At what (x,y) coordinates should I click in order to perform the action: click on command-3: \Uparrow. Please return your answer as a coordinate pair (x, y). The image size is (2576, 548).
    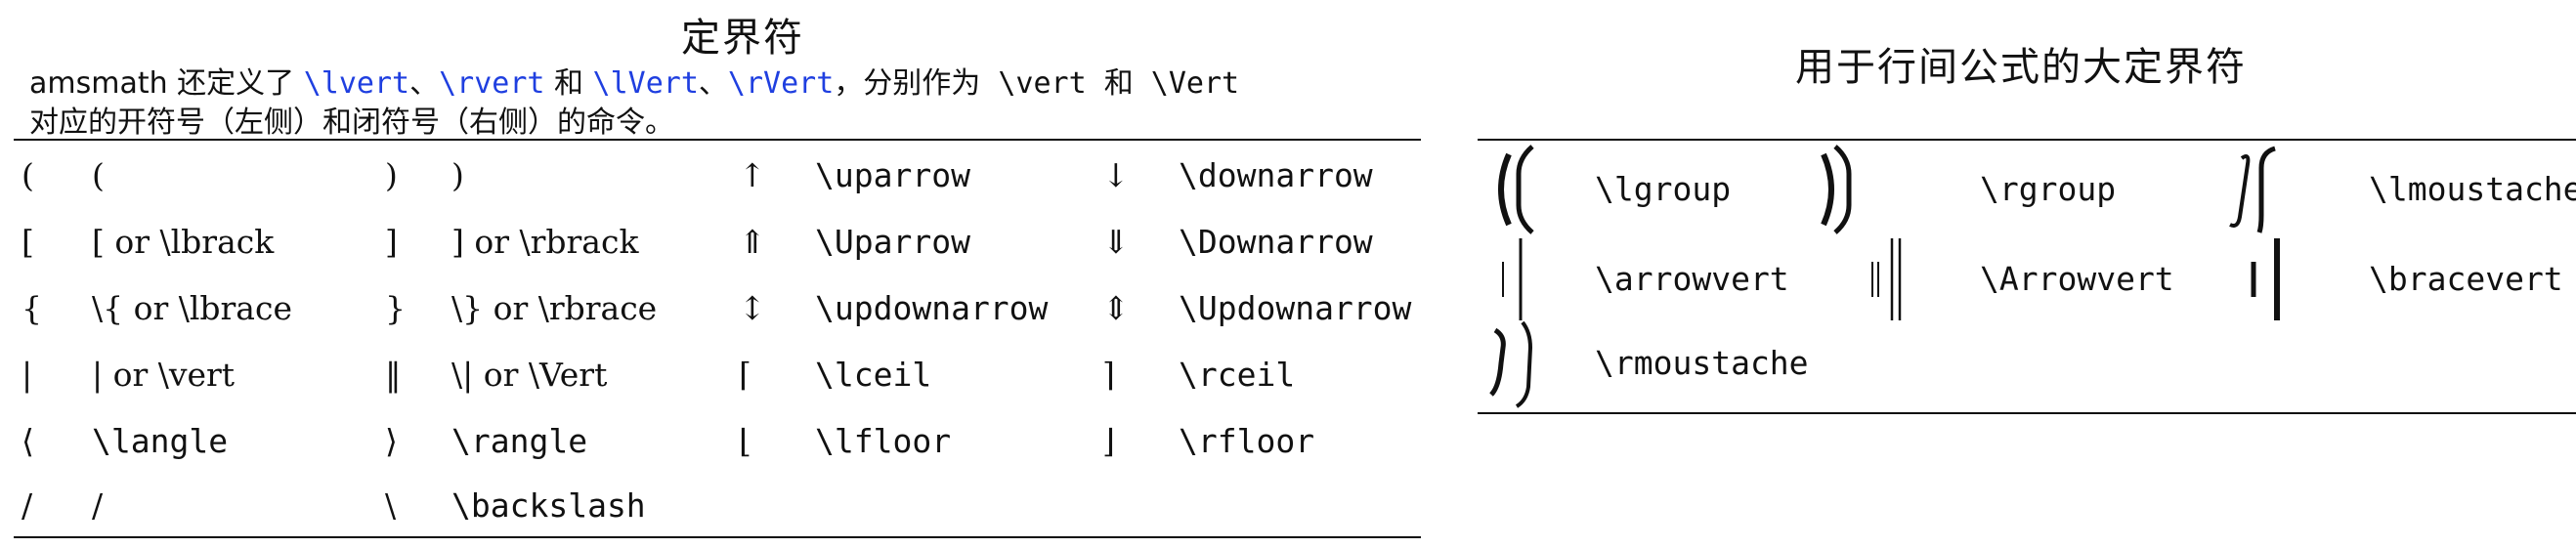
    Looking at the image, I should click on (893, 242).